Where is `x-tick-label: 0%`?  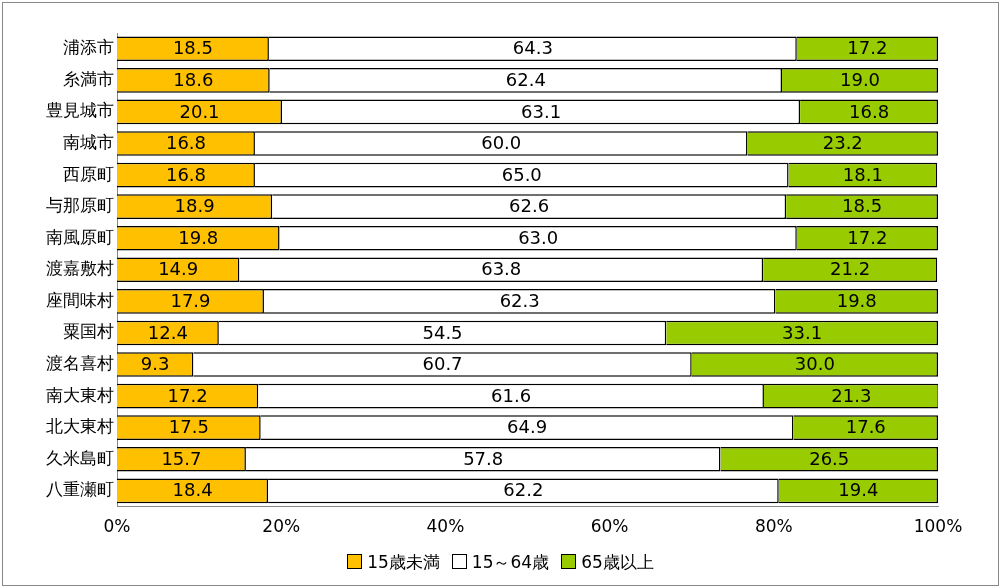
x-tick-label: 0% is located at coordinates (117, 526).